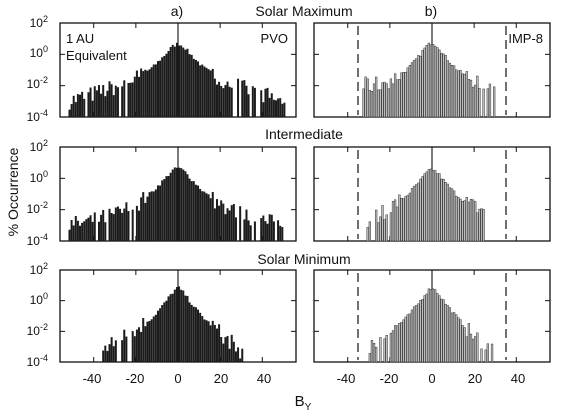 The image size is (577, 417). I want to click on y-axis-title: % Occurrence, so click(13, 191).